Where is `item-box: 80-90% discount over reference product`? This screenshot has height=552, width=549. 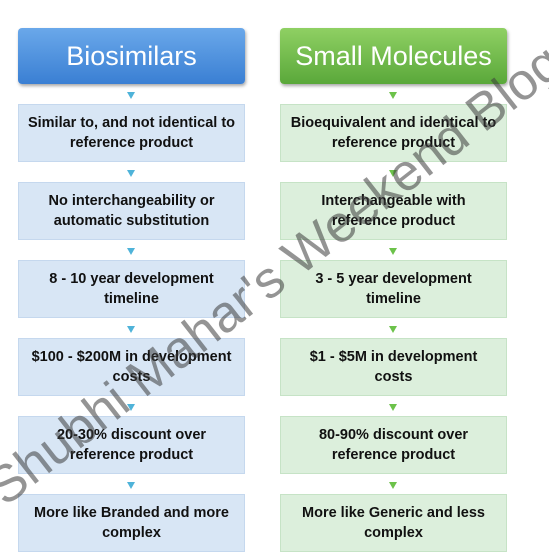
item-box: 80-90% discount over reference product is located at coordinates (393, 445).